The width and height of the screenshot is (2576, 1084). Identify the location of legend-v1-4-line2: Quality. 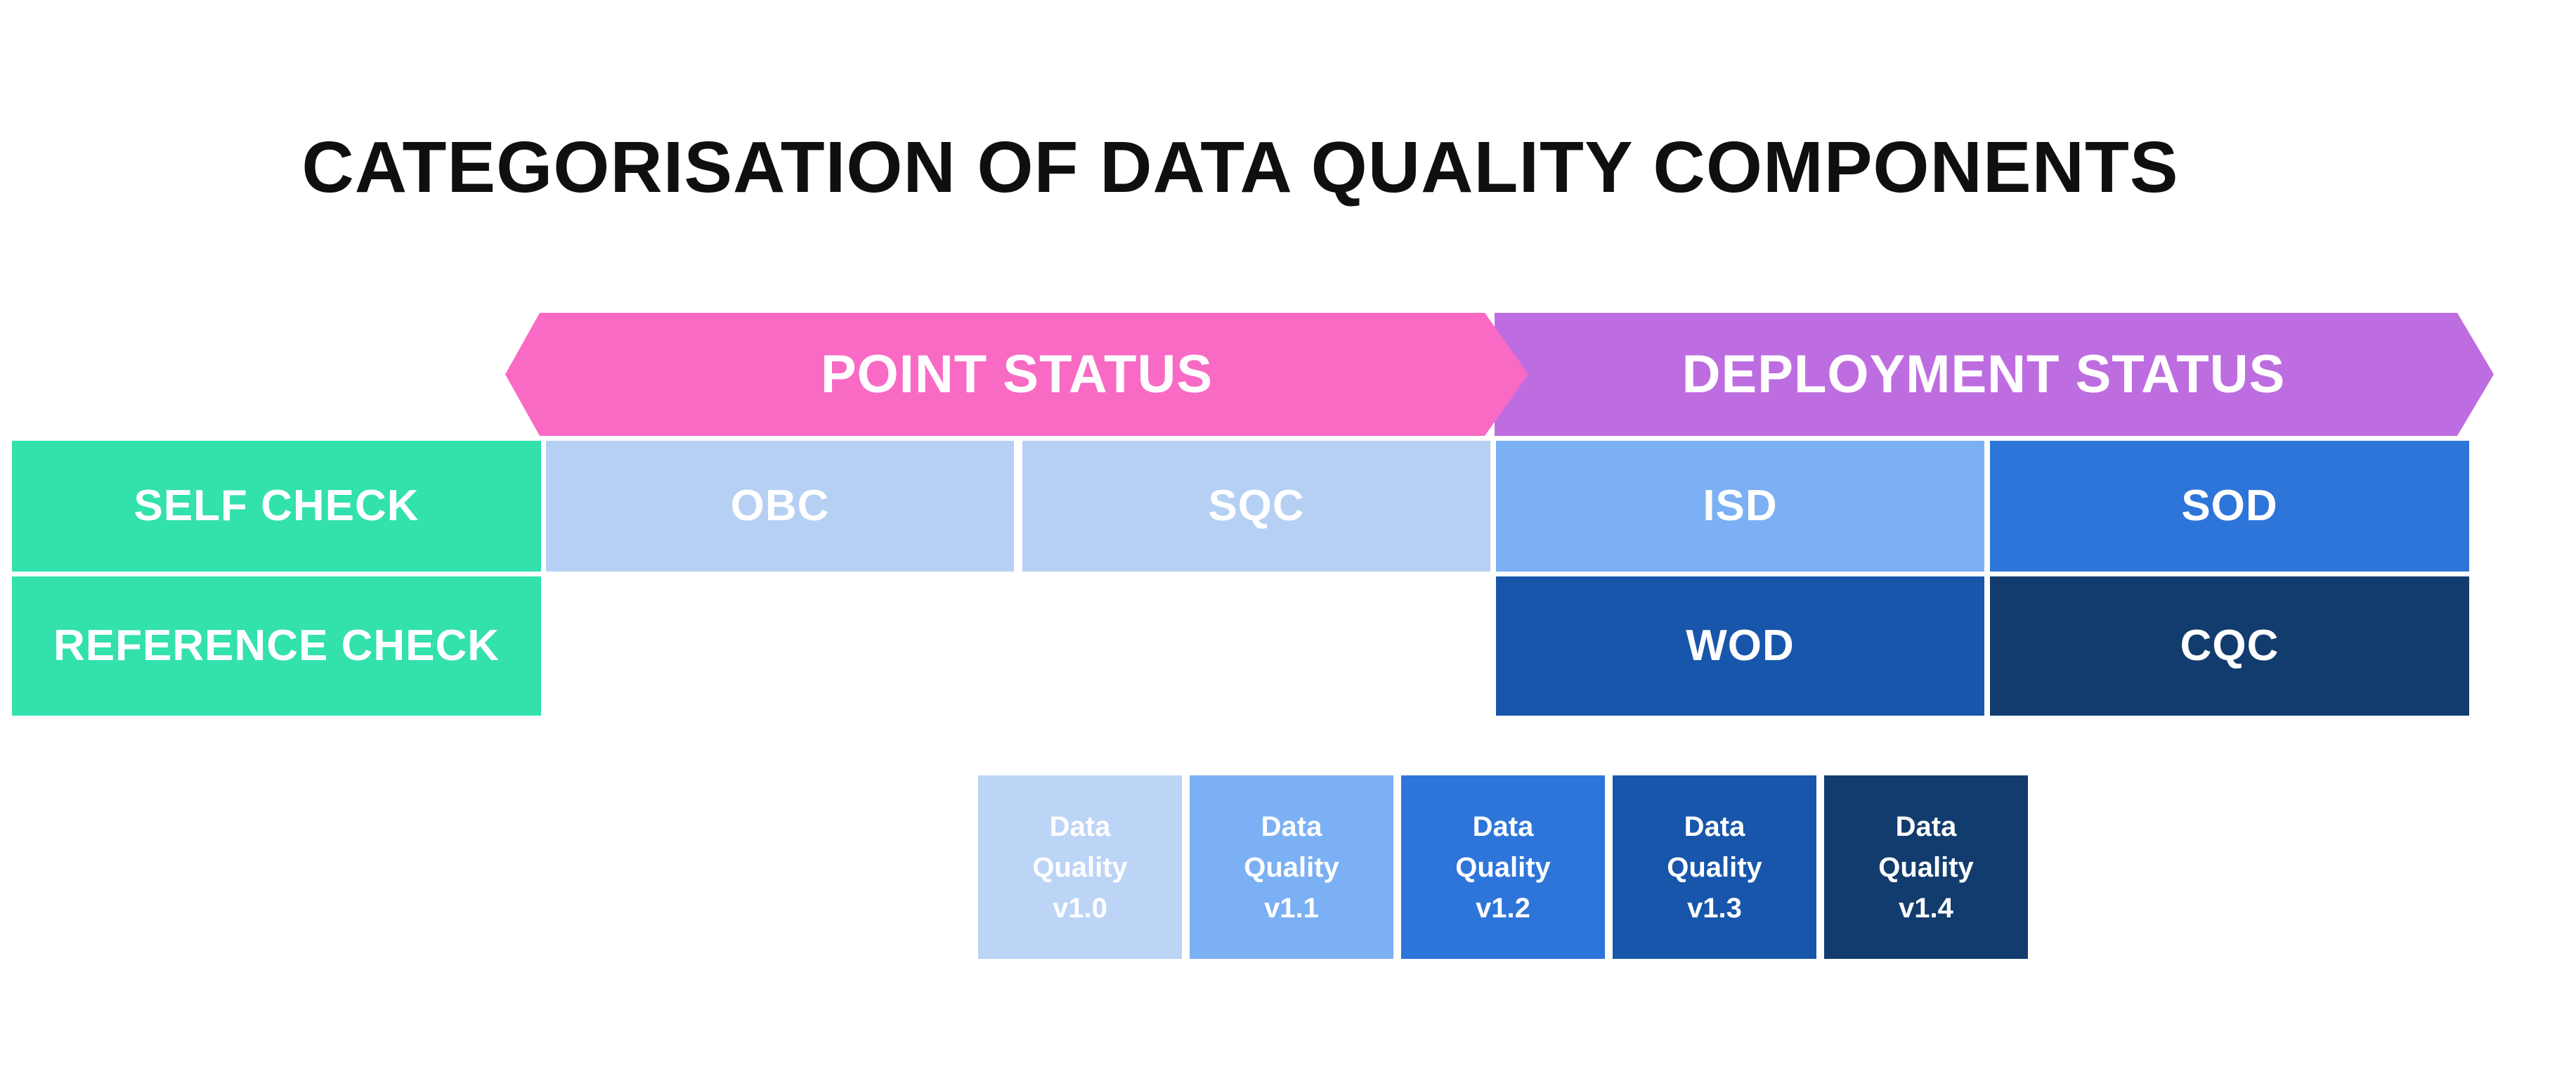
(1926, 867).